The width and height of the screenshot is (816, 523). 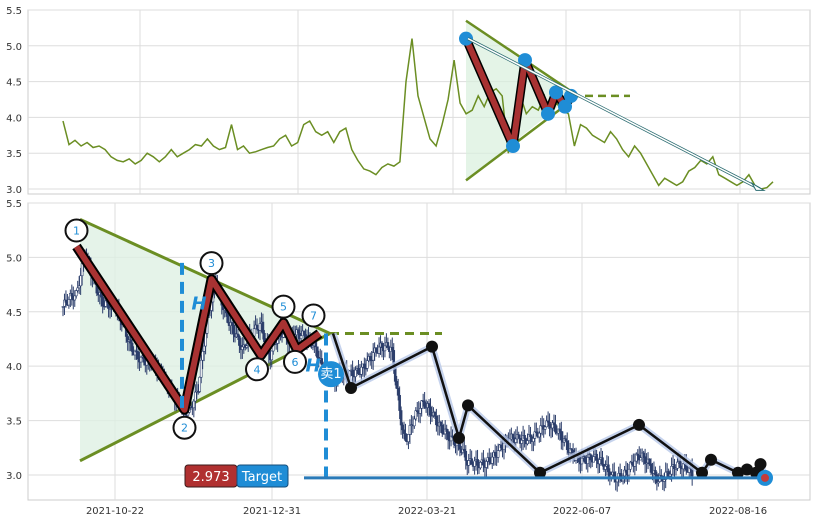 What do you see at coordinates (14, 190) in the screenshot?
I see `overview-ytick-label: 3.0` at bounding box center [14, 190].